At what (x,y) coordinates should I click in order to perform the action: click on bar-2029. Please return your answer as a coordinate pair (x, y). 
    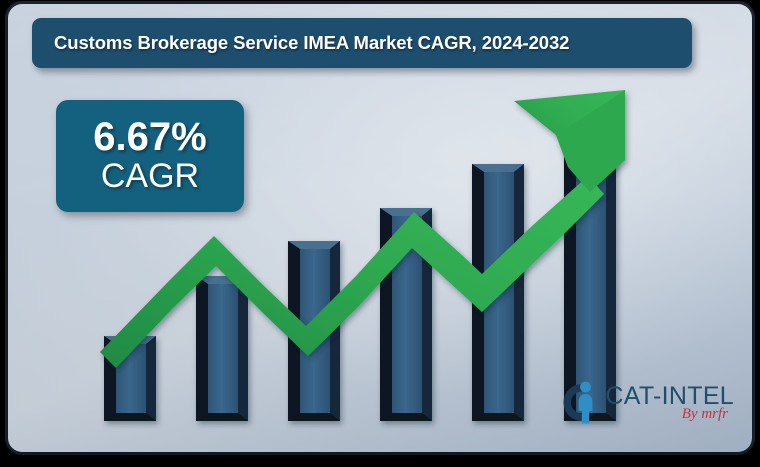
    Looking at the image, I should click on (590, 269).